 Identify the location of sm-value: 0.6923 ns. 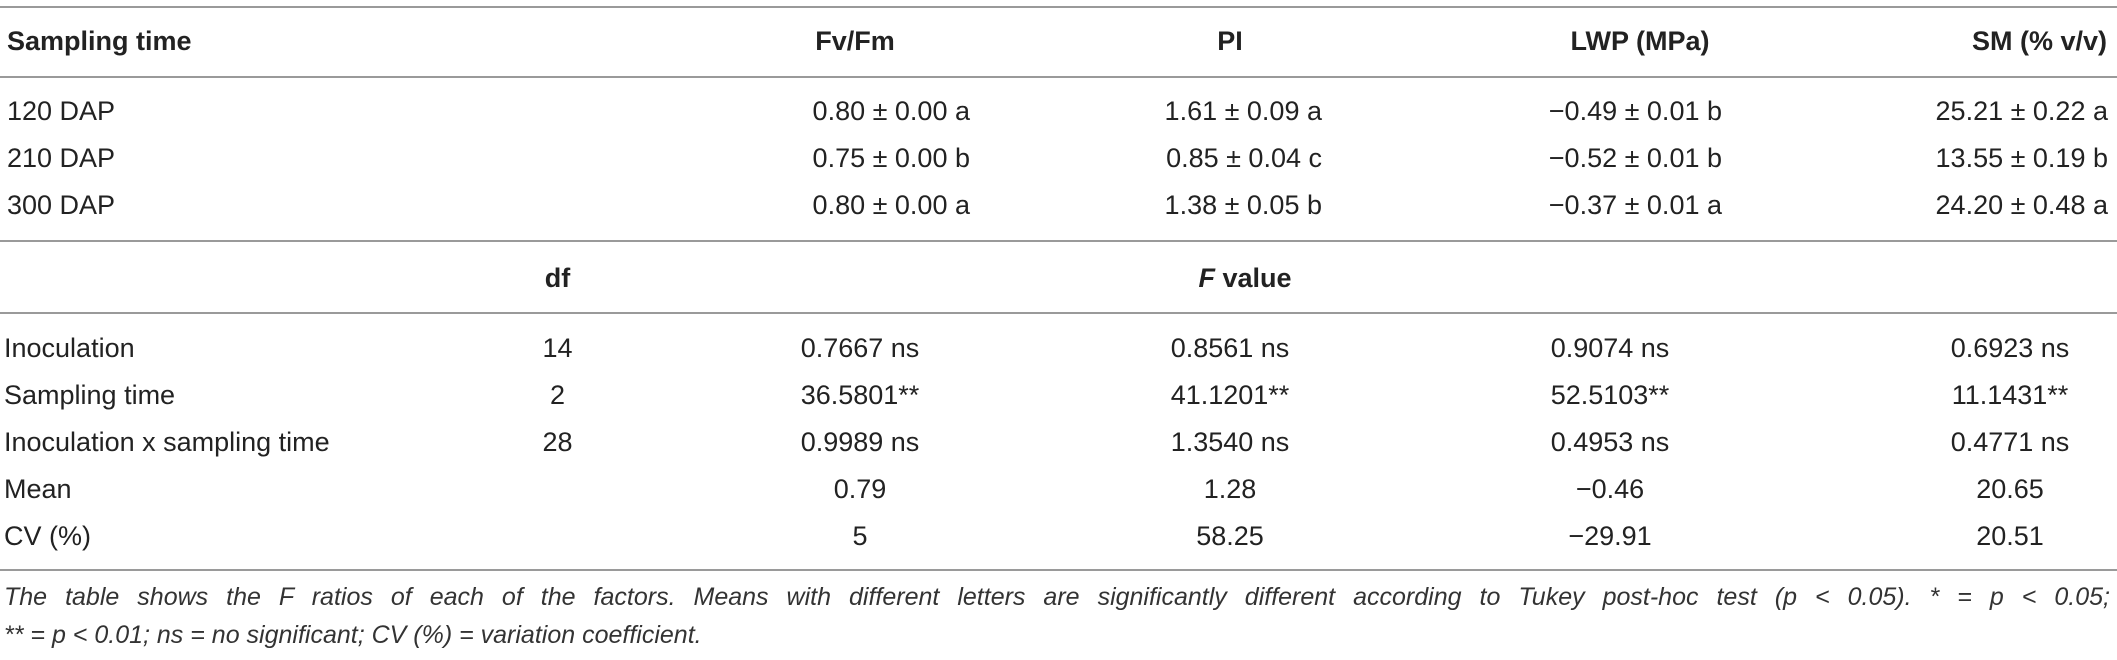
(2010, 348).